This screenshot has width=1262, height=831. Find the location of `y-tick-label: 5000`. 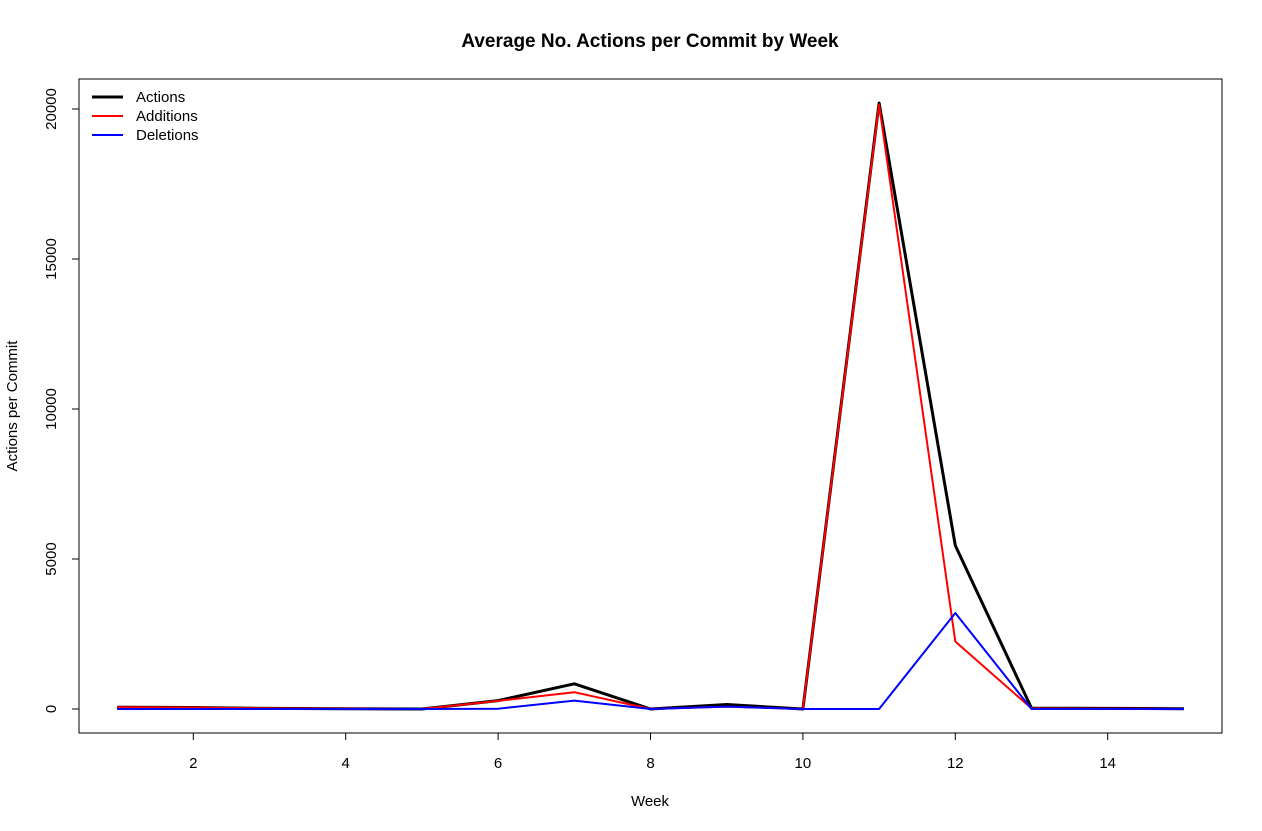

y-tick-label: 5000 is located at coordinates (51, 558).